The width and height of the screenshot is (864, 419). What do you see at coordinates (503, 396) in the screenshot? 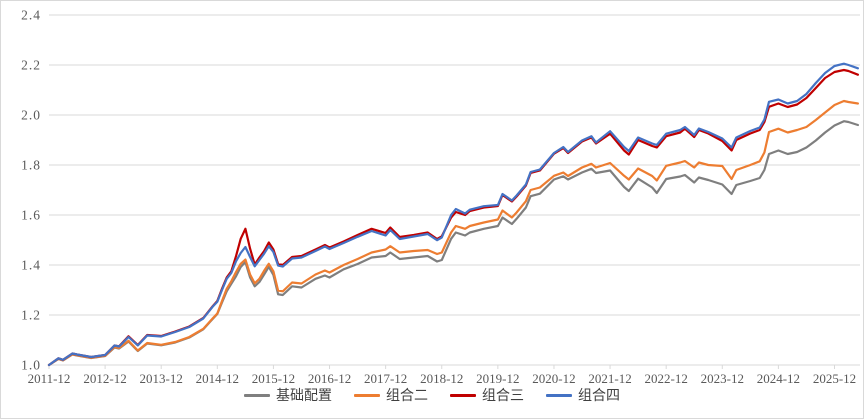
I see `legend-label-combo-3: 组合三` at bounding box center [503, 396].